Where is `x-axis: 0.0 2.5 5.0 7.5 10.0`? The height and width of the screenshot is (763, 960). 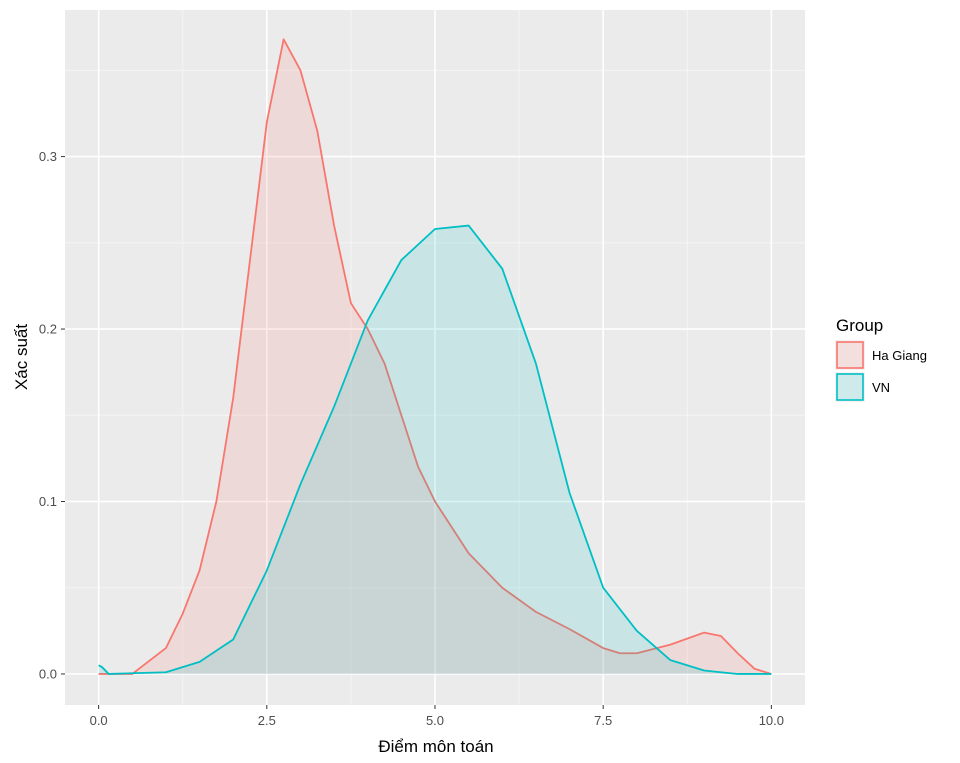 x-axis: 0.0 2.5 5.0 7.5 10.0 is located at coordinates (437, 716).